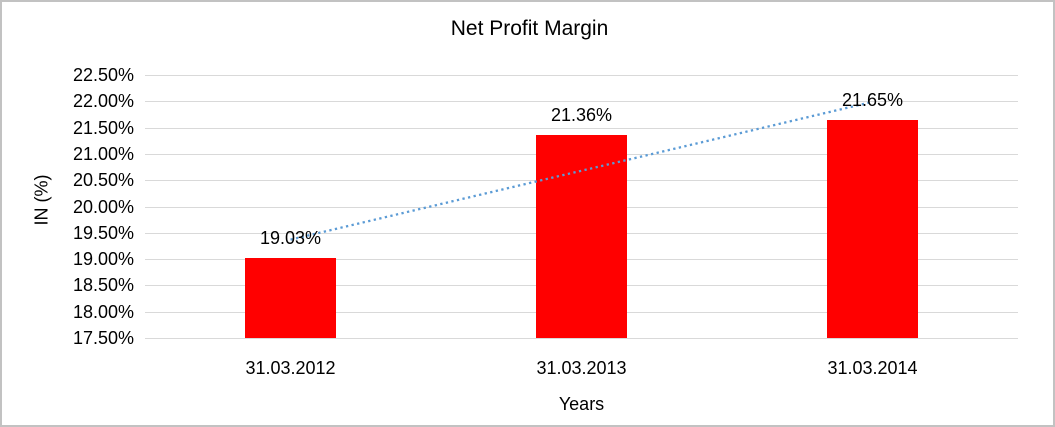 The width and height of the screenshot is (1055, 427). Describe the element at coordinates (529, 28) in the screenshot. I see `chart-title: Net Profit Margin` at that location.